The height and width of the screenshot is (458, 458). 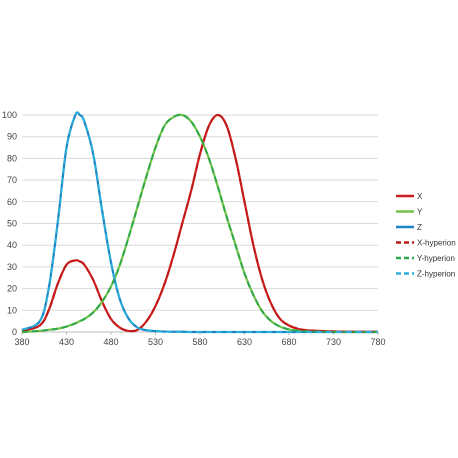 I want to click on y-tick-label: 60, so click(x=12, y=202).